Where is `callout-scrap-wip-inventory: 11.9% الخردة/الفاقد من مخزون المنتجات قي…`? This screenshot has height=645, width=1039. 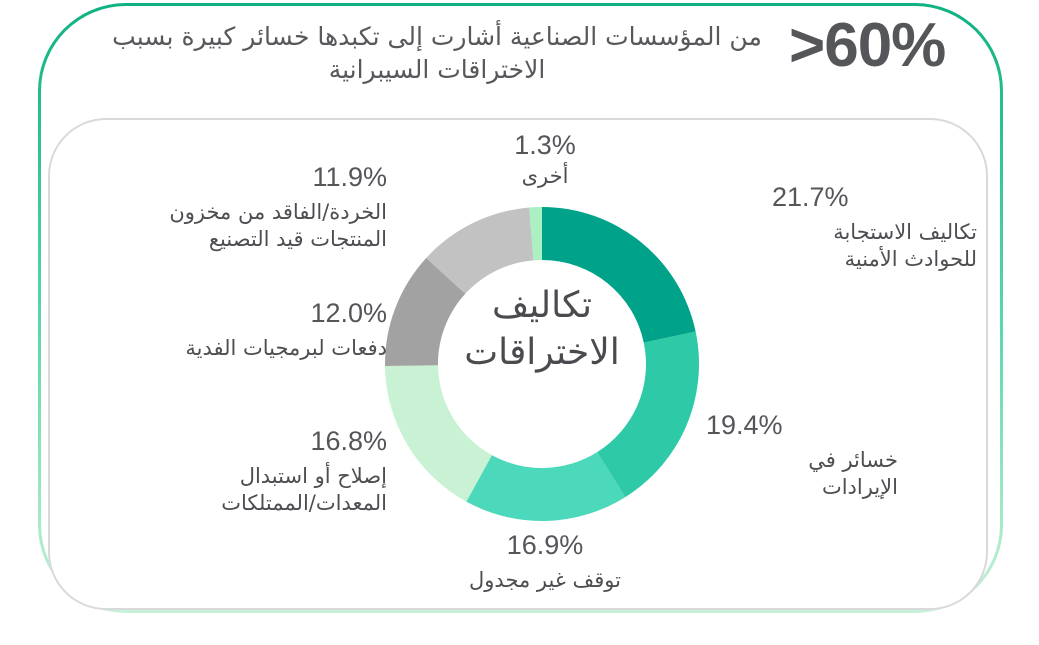
callout-scrap-wip-inventory: 11.9% الخردة/الفاقد من مخزون المنتجات قي… is located at coordinates (271, 207).